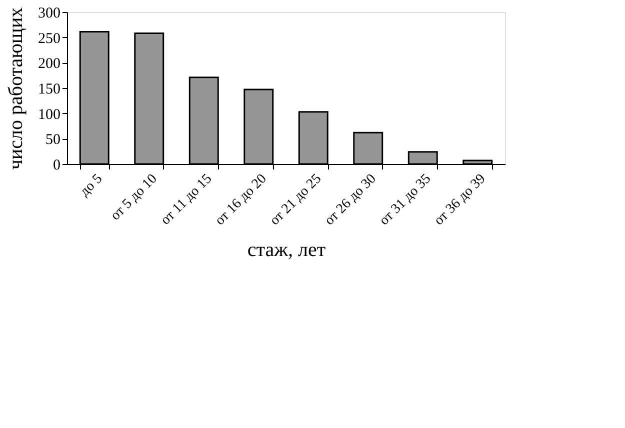 The width and height of the screenshot is (625, 428). What do you see at coordinates (286, 249) in the screenshot?
I see `x-axis-title: стаж, лет` at bounding box center [286, 249].